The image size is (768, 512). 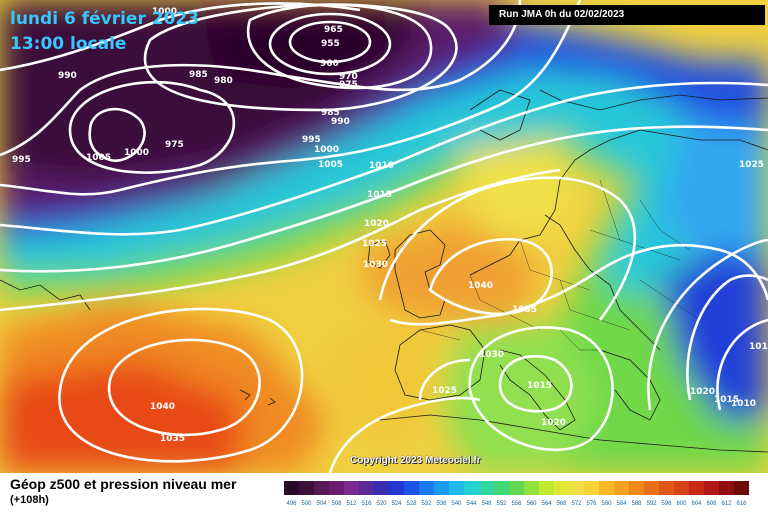 What do you see at coordinates (666, 504) in the screenshot?
I see `color-scale-label: 596` at bounding box center [666, 504].